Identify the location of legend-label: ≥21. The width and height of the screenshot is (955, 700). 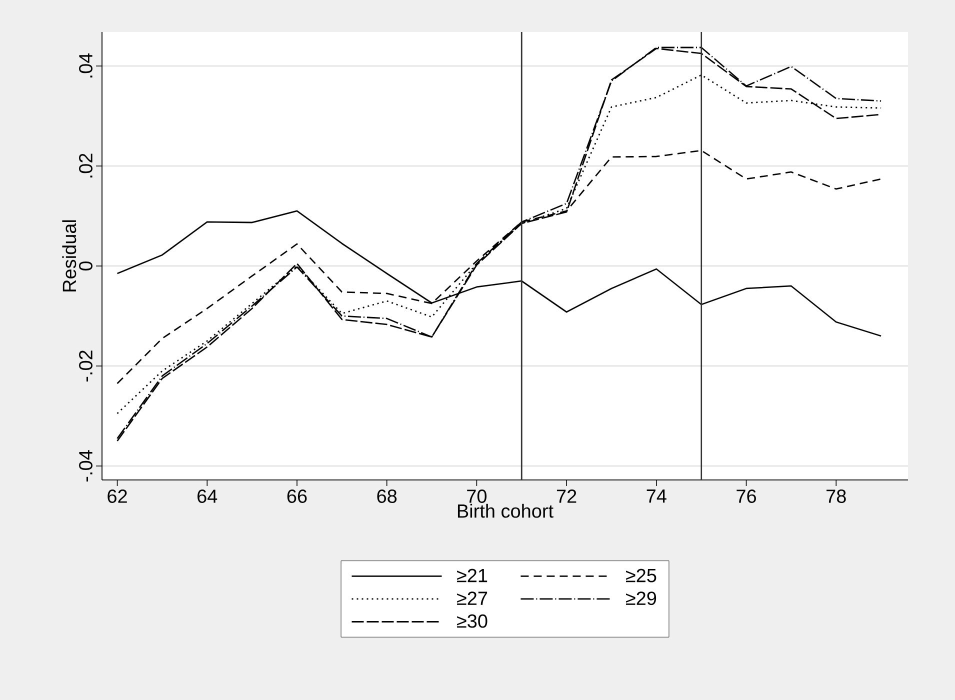
(472, 575).